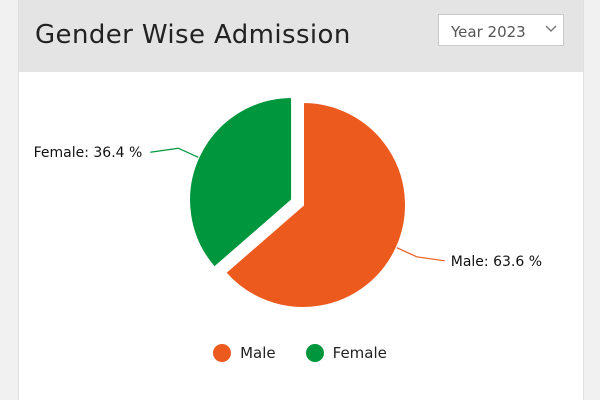 This screenshot has width=600, height=400. What do you see at coordinates (258, 353) in the screenshot?
I see `legend-label-male: Male` at bounding box center [258, 353].